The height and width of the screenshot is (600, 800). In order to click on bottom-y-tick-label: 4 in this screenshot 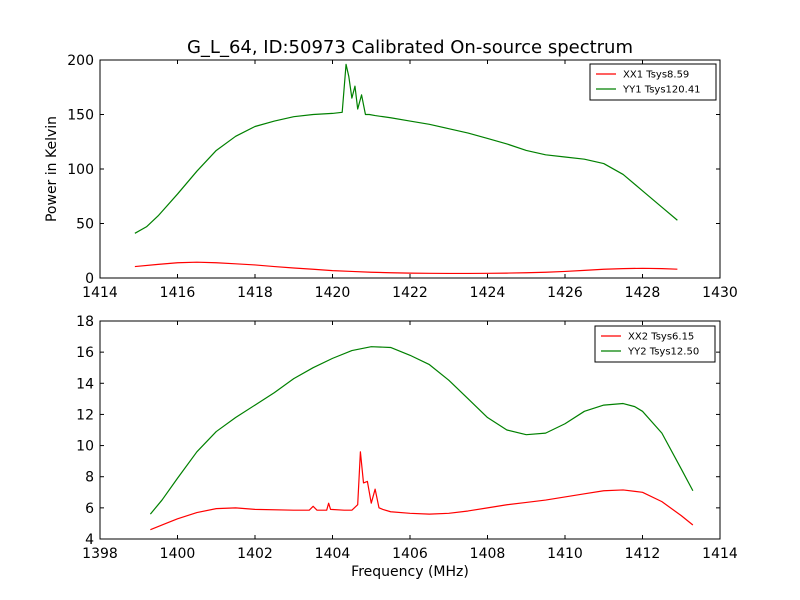, I will do `click(89, 540)`.